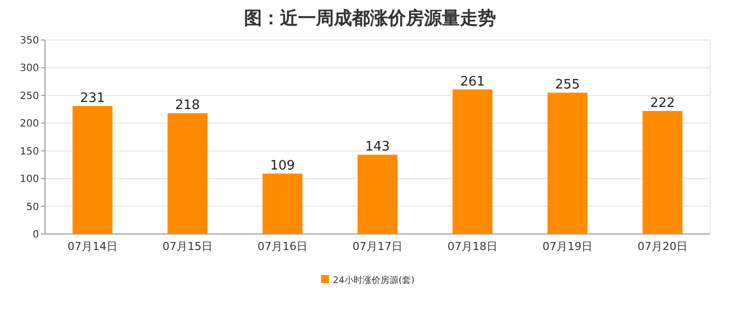 This screenshot has width=740, height=312. Describe the element at coordinates (473, 246) in the screenshot. I see `x-tick-label: 07月18日` at that location.